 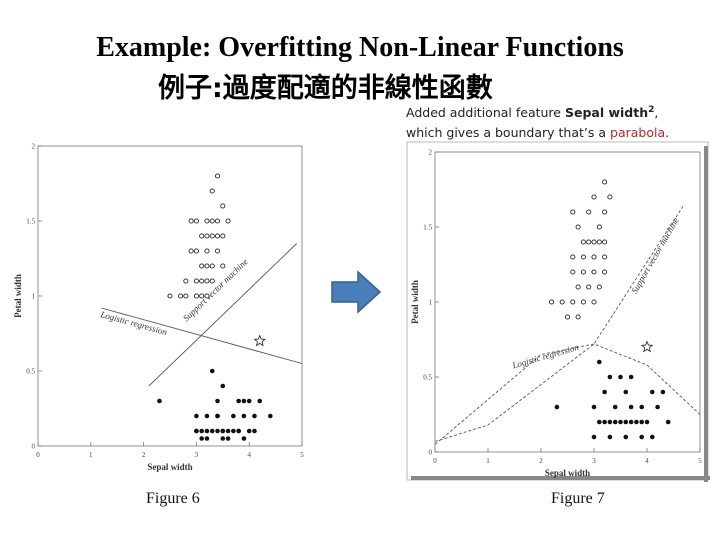 I want to click on data-point-star, so click(x=647, y=346).